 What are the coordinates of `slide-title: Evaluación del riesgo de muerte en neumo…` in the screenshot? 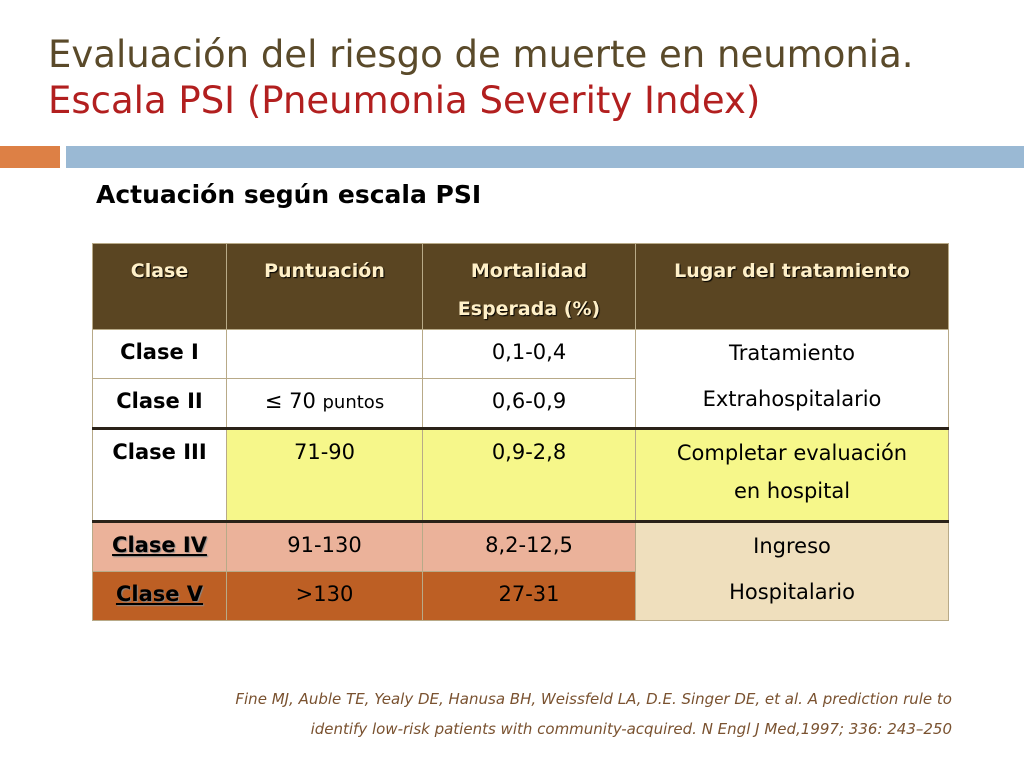 It's located at (481, 78).